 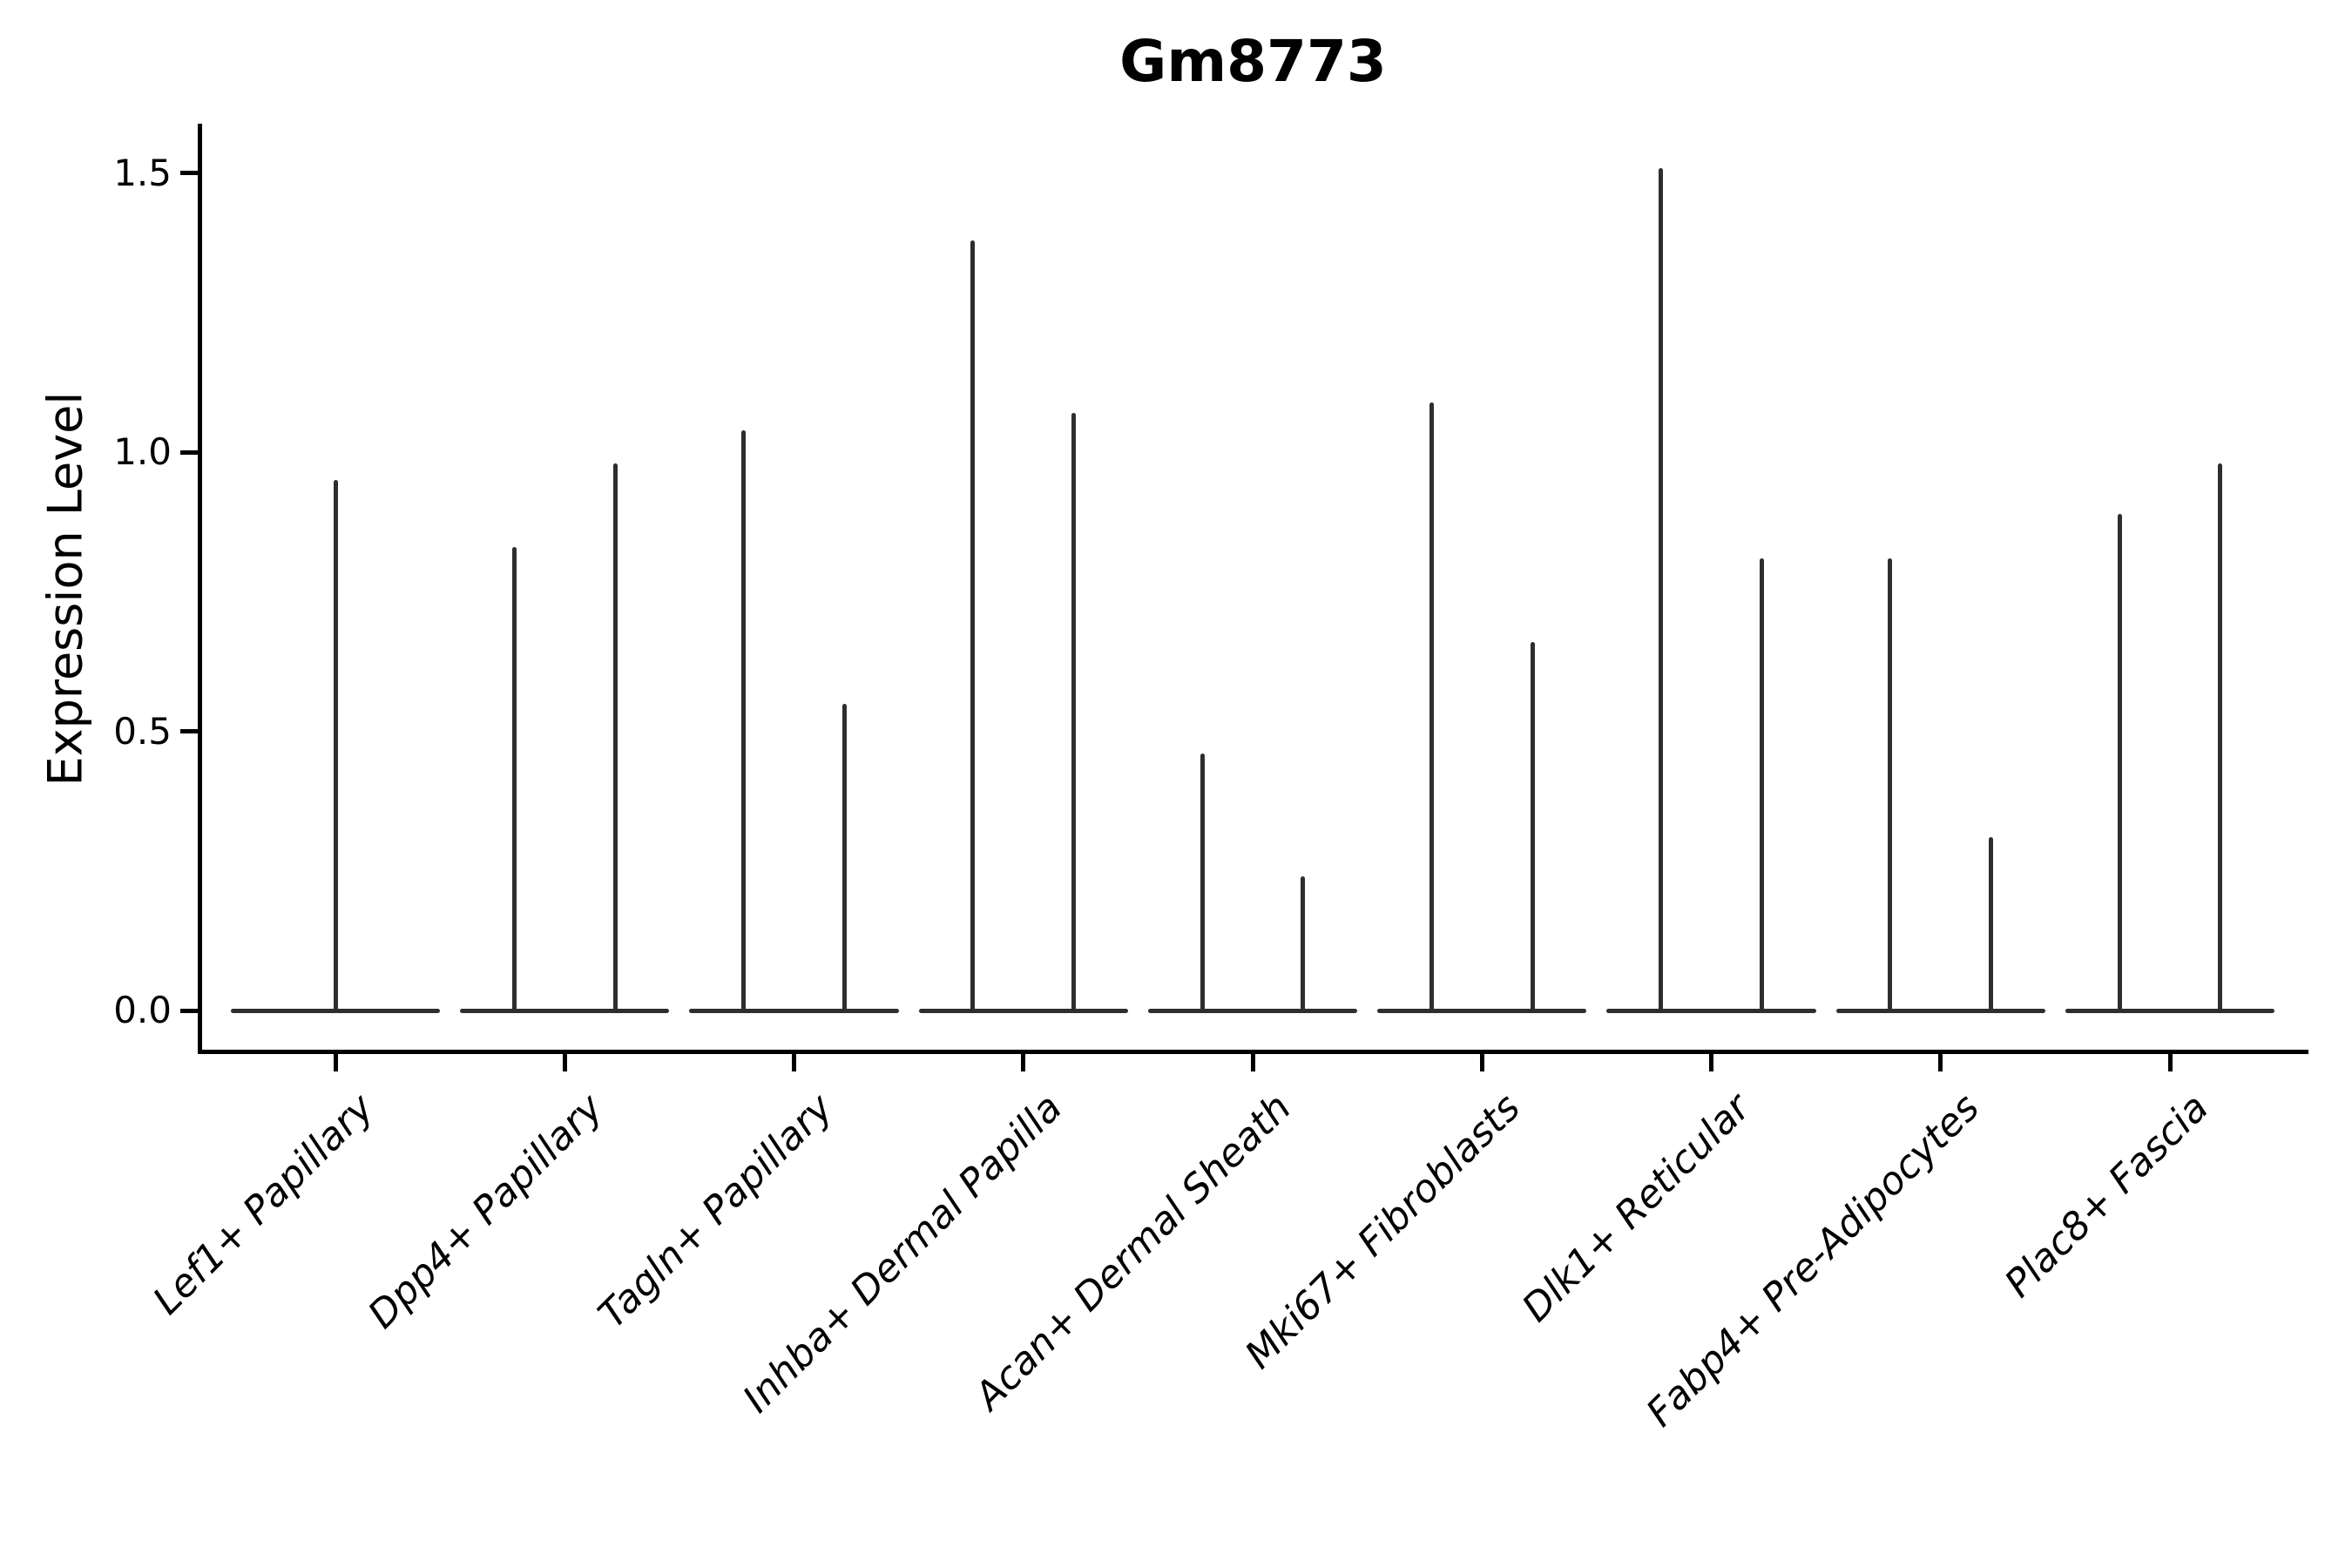 I want to click on y-axis-tick-label: 1.0, so click(x=142, y=452).